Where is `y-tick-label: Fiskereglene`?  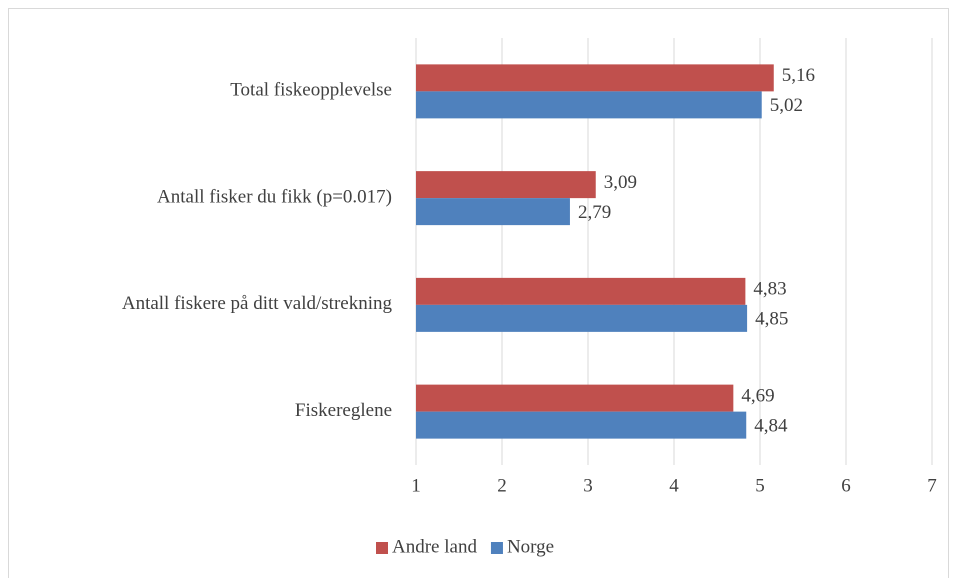
y-tick-label: Fiskereglene is located at coordinates (343, 410).